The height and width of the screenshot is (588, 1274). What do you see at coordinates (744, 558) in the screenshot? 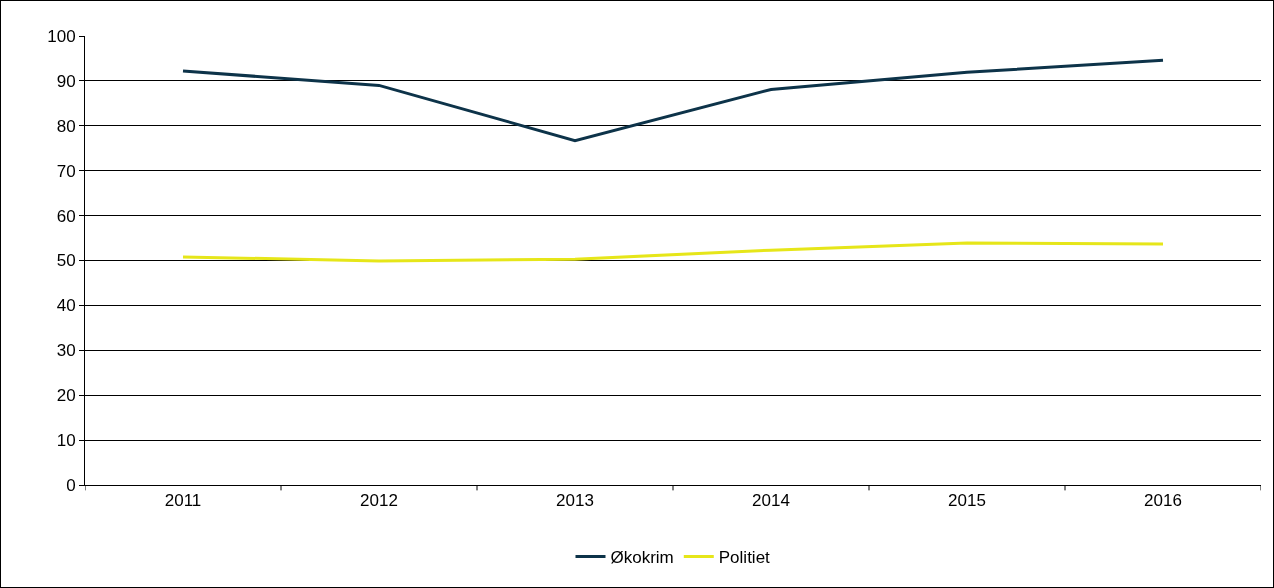
I see `legend-label: Politiet` at bounding box center [744, 558].